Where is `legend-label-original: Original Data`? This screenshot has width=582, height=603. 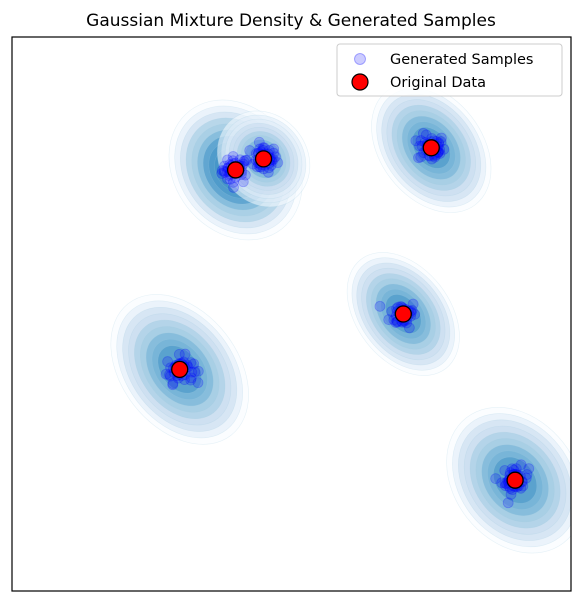
legend-label-original: Original Data is located at coordinates (438, 83).